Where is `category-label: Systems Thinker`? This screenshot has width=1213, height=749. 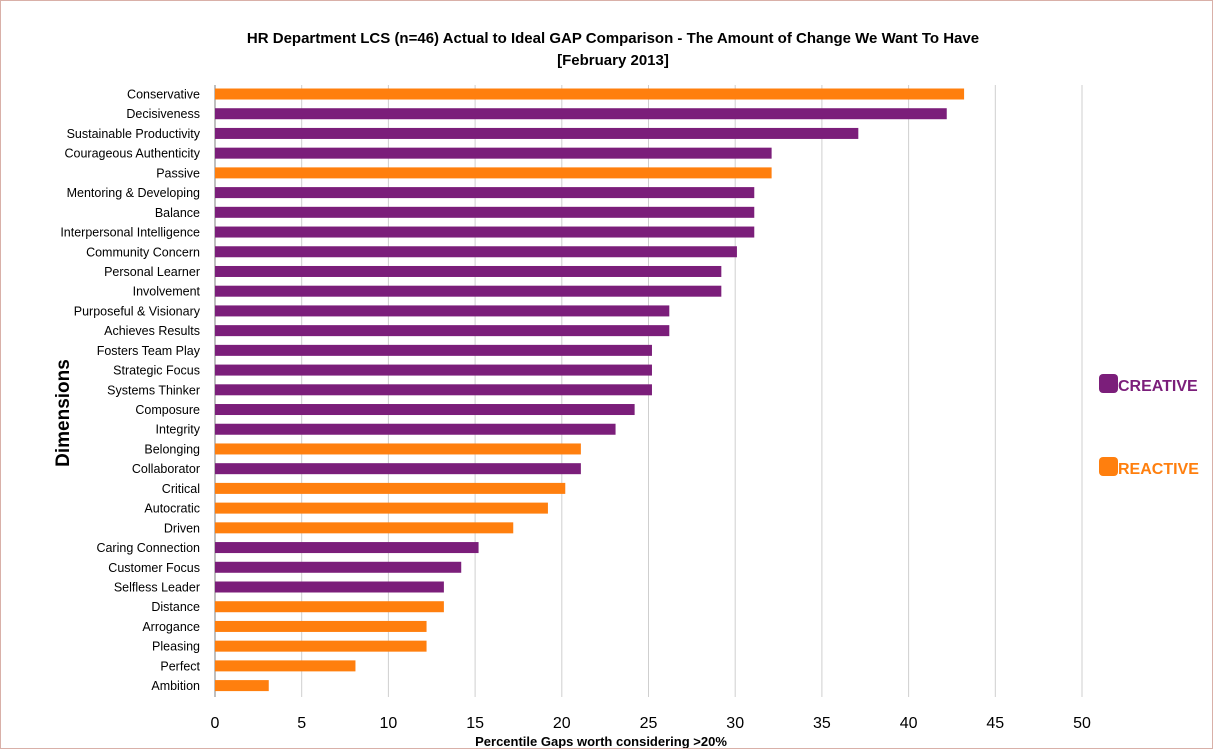 category-label: Systems Thinker is located at coordinates (153, 390).